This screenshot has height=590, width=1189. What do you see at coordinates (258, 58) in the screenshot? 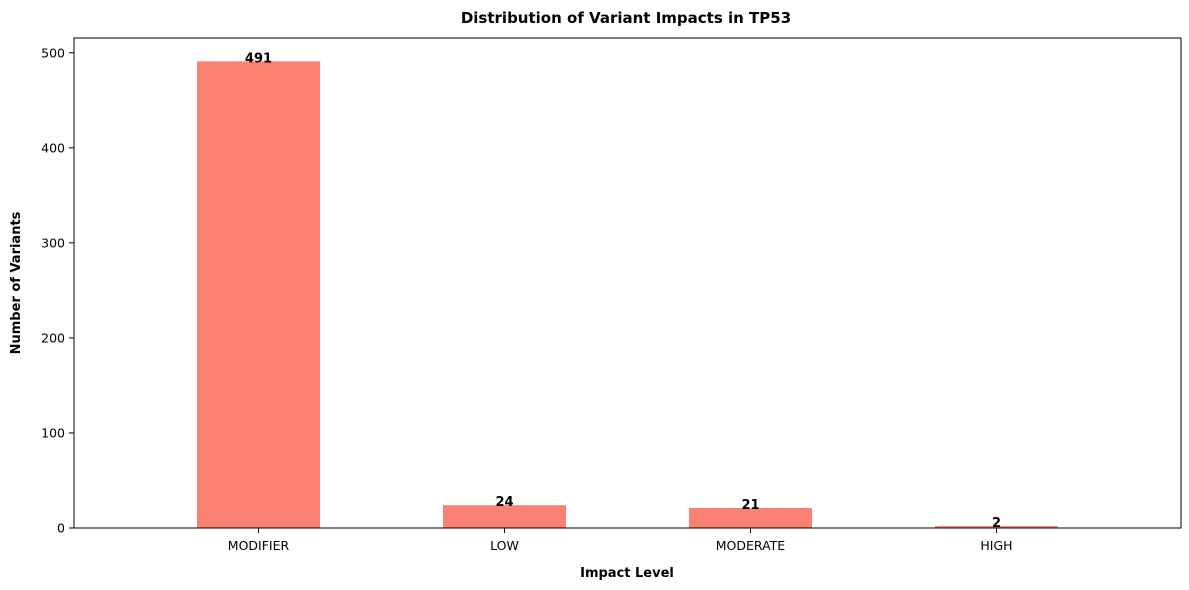
I see `data-label-modifier: 491` at bounding box center [258, 58].